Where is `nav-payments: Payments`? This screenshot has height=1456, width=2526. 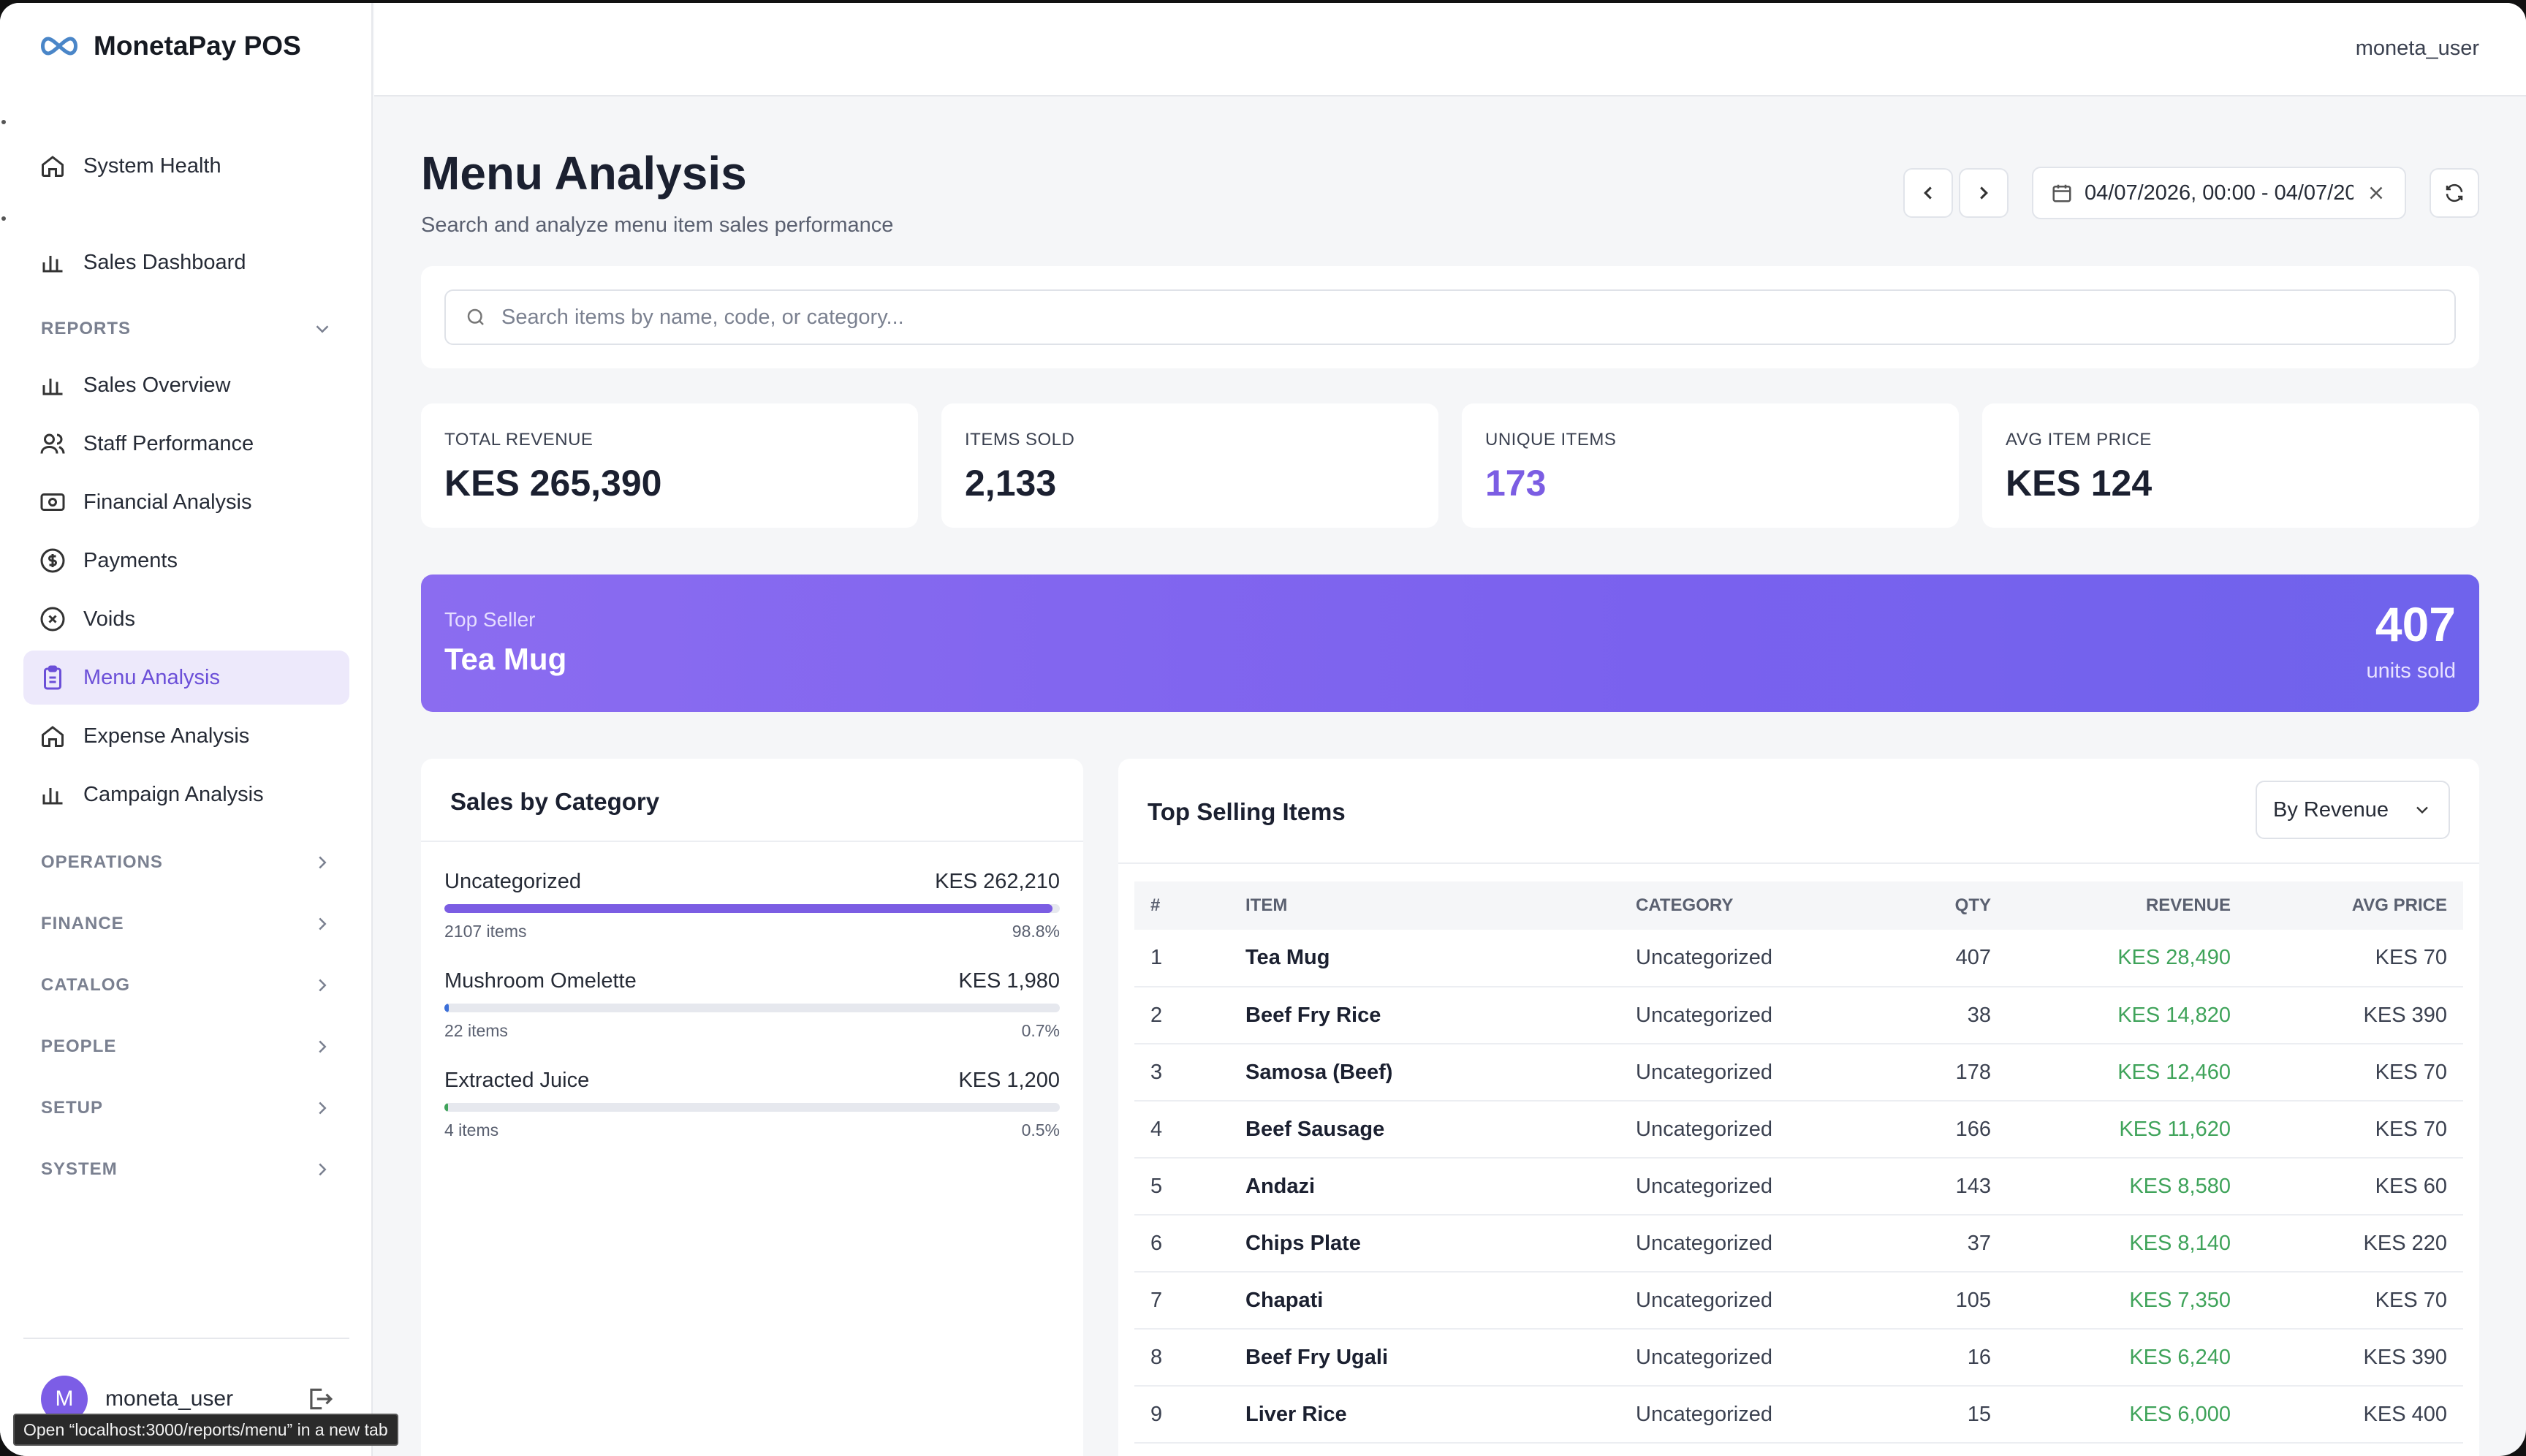 nav-payments: Payments is located at coordinates (186, 561).